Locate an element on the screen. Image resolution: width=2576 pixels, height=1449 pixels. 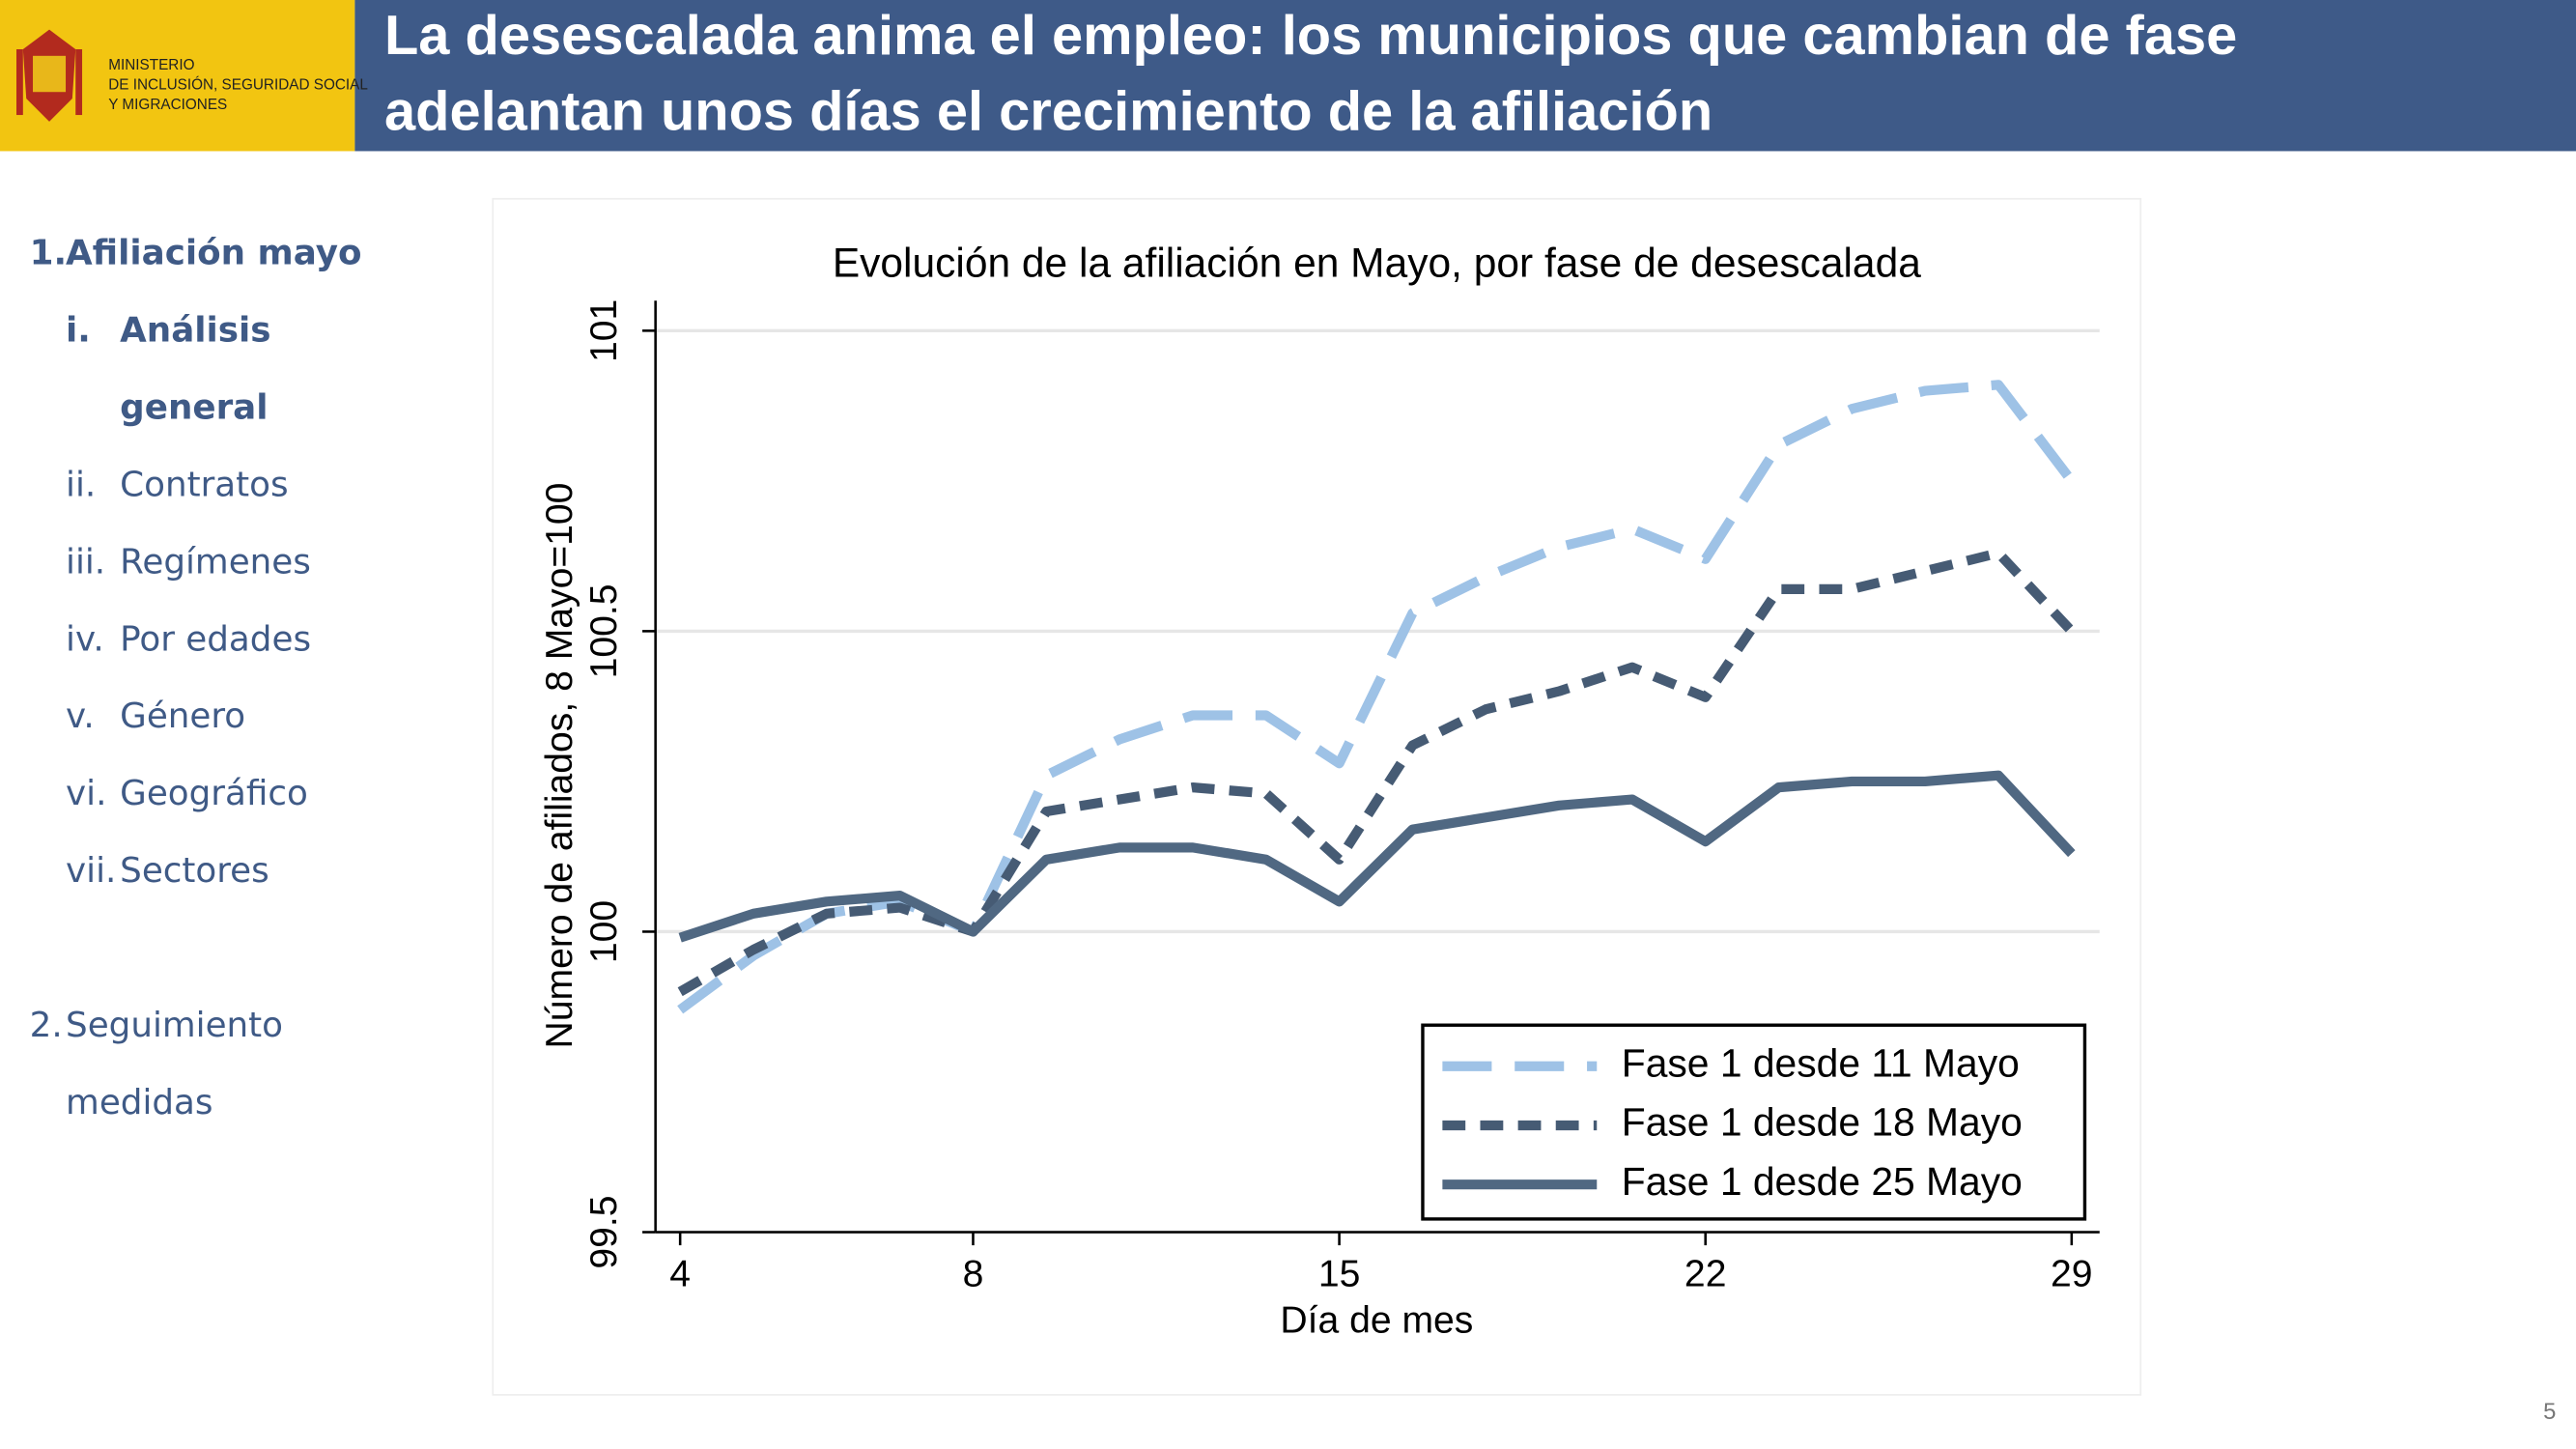
nav-label: Análisis is located at coordinates (195, 331).